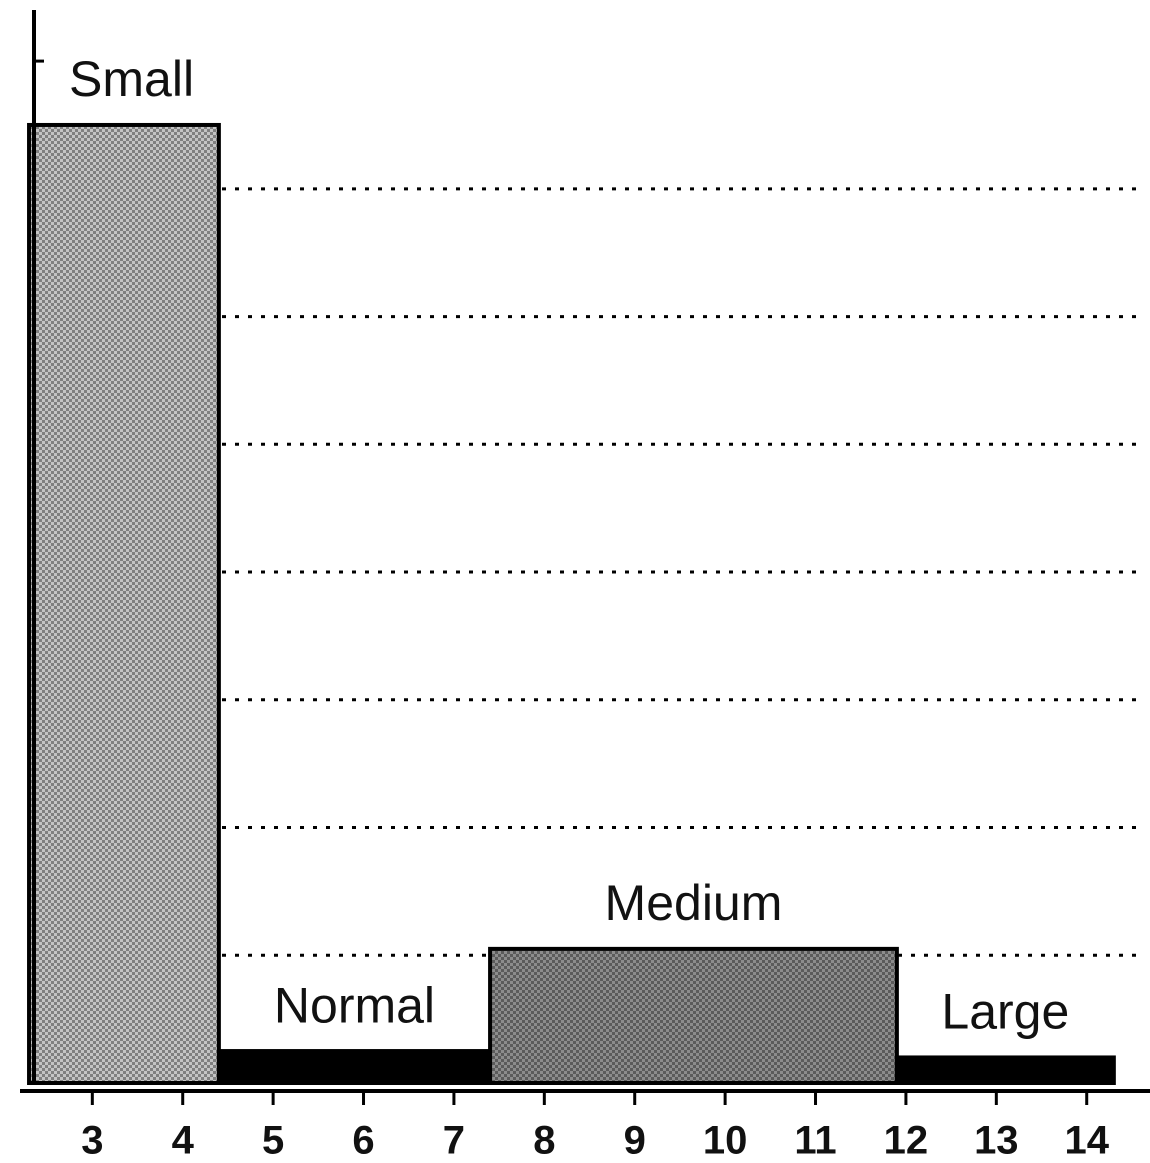  Describe the element at coordinates (92, 1141) in the screenshot. I see `x-tick-label: 3` at that location.